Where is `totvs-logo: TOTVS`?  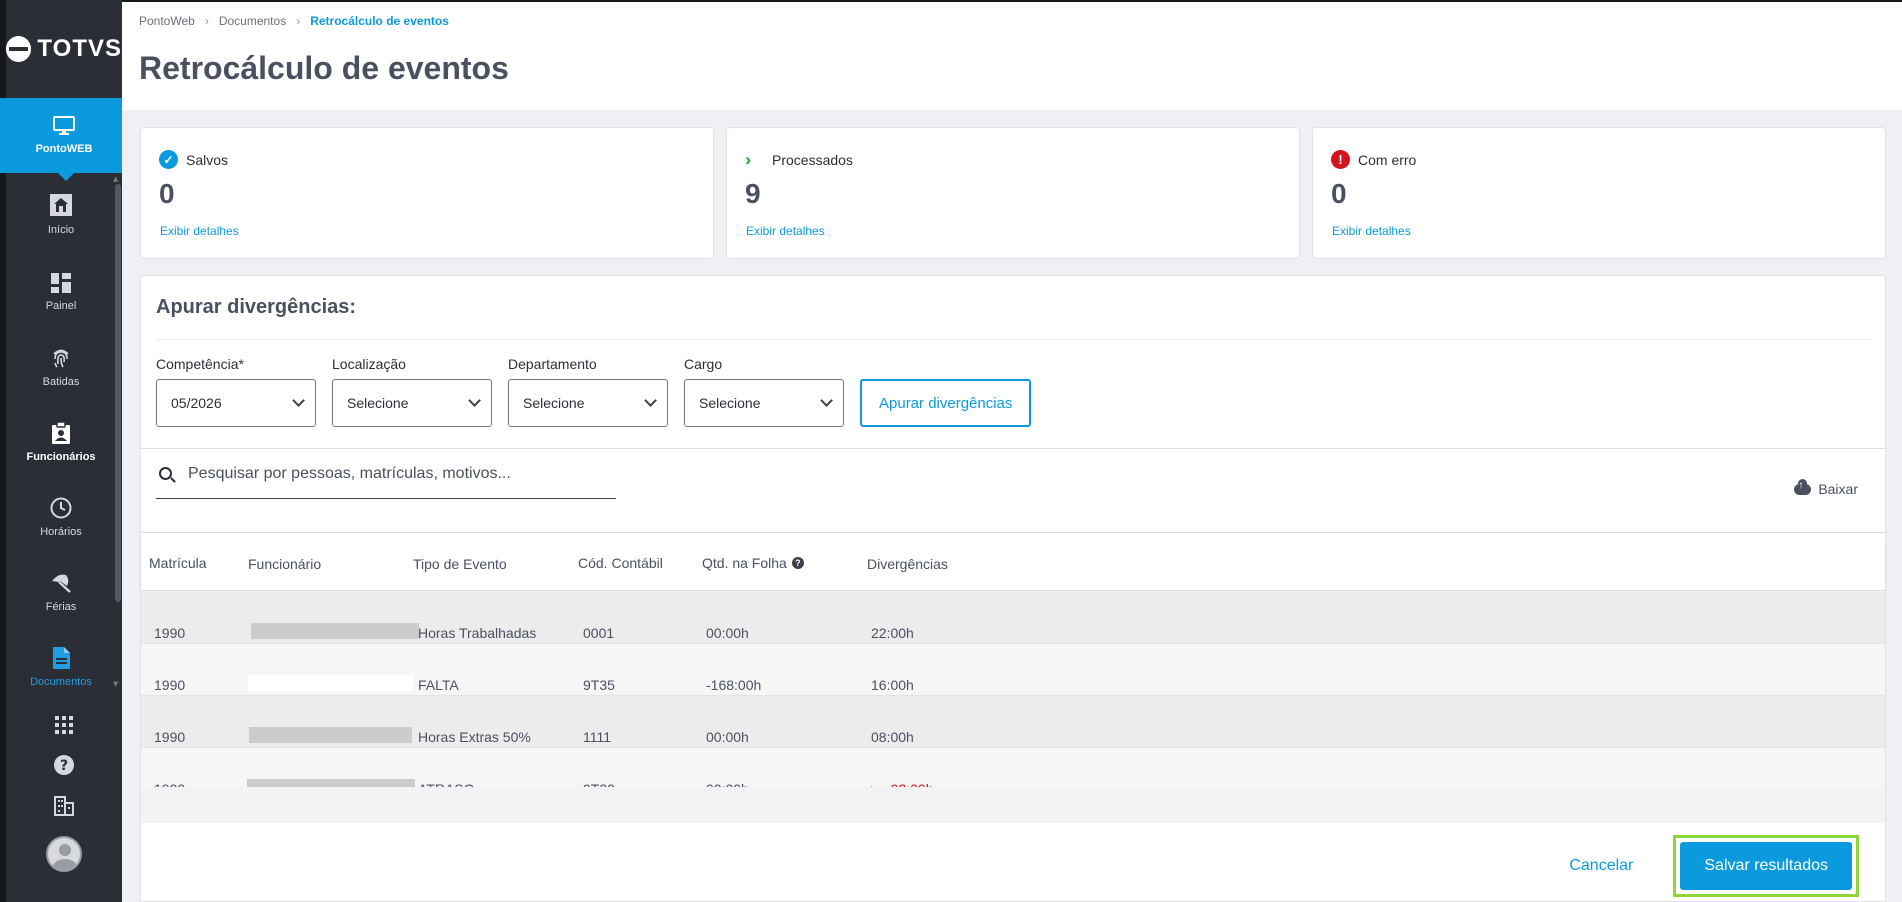 totvs-logo: TOTVS is located at coordinates (64, 49).